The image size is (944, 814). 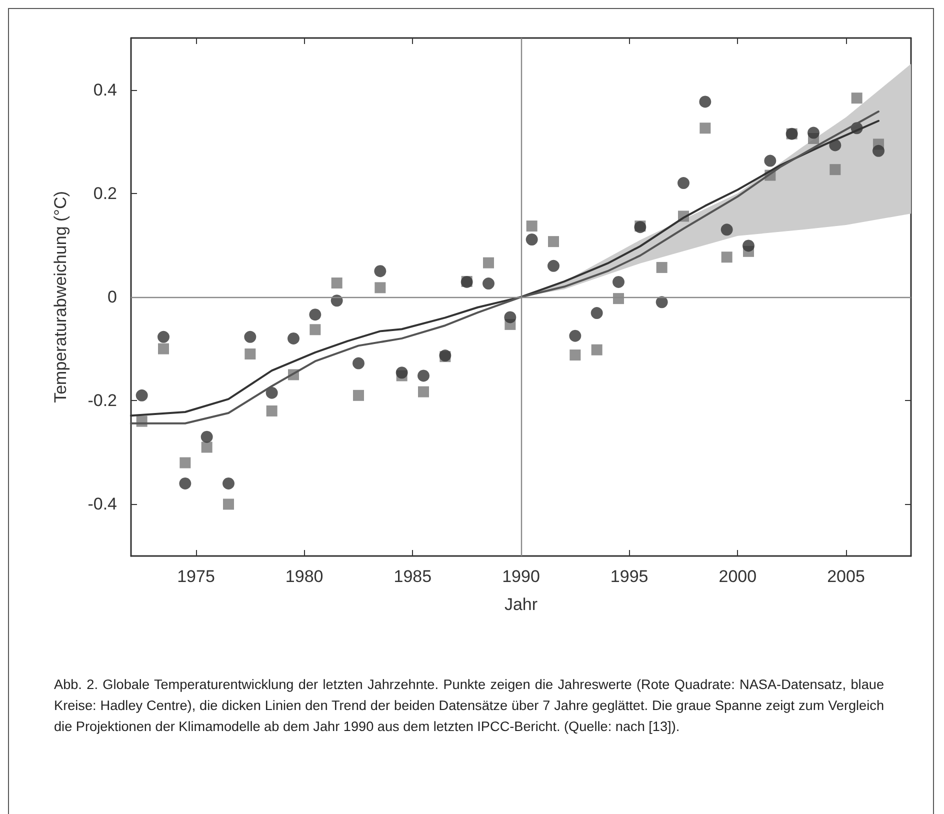 I want to click on x-tick-label: 2005, so click(x=846, y=576).